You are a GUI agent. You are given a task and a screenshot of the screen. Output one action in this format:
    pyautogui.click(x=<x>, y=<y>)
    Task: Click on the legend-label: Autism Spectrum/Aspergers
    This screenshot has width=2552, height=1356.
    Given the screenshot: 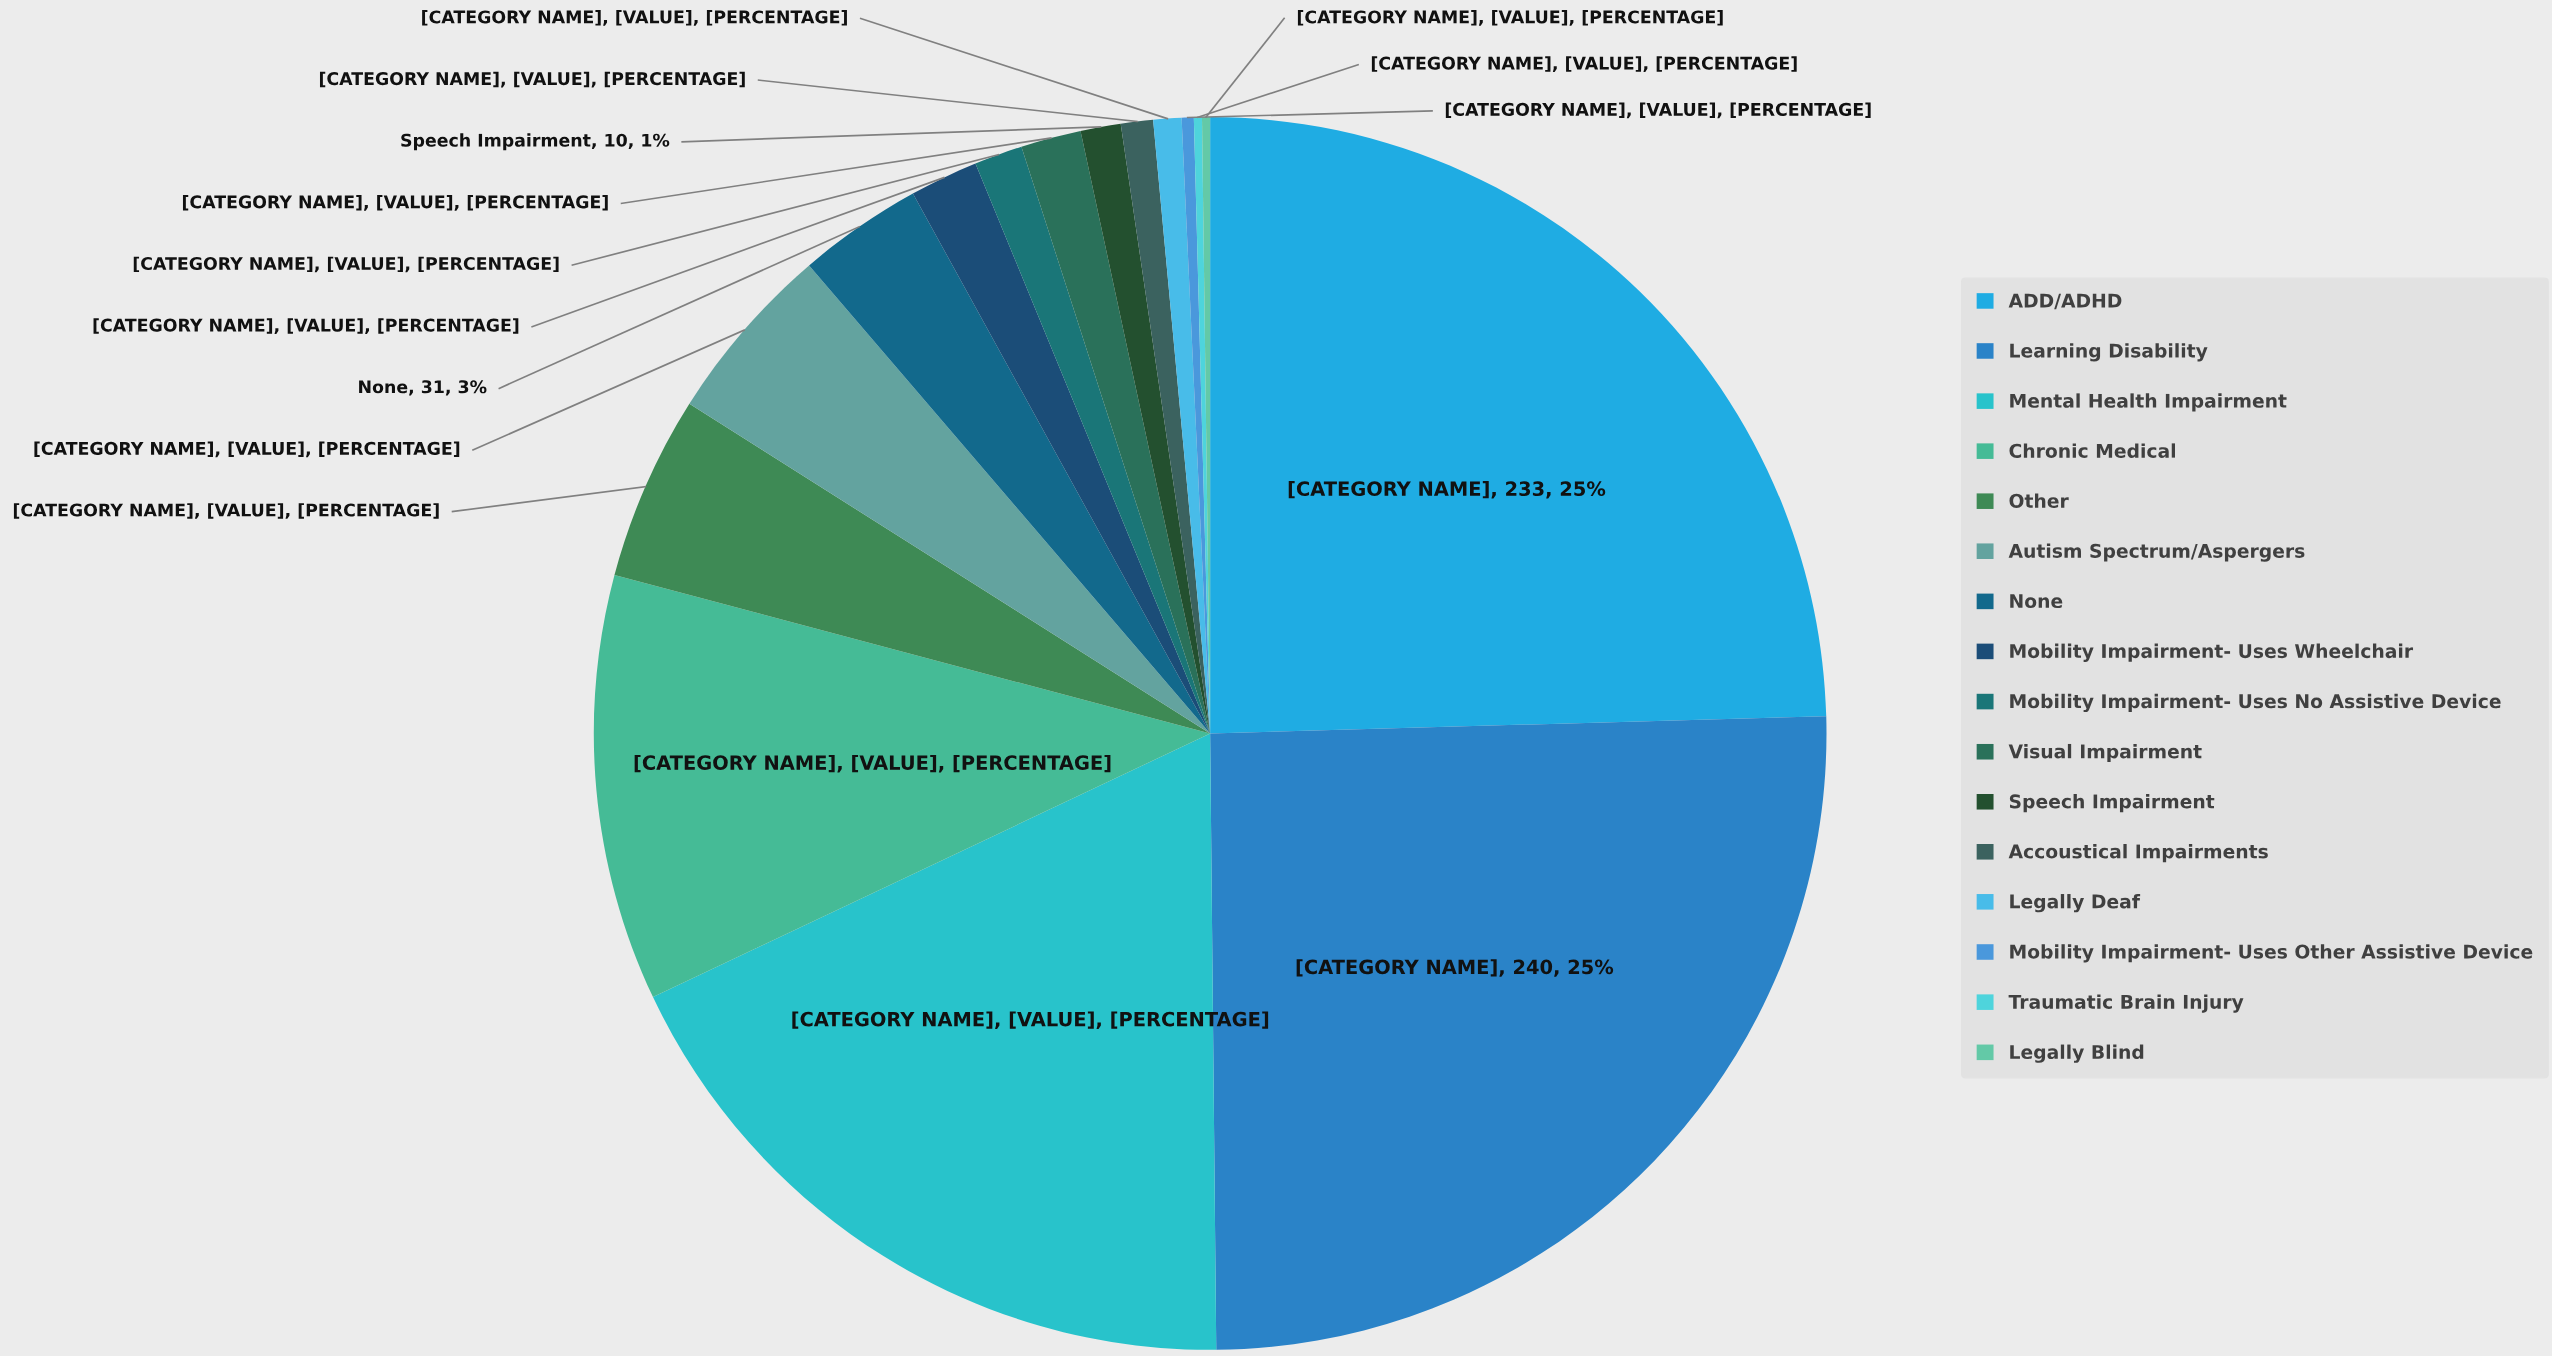 What is the action you would take?
    pyautogui.click(x=2156, y=552)
    